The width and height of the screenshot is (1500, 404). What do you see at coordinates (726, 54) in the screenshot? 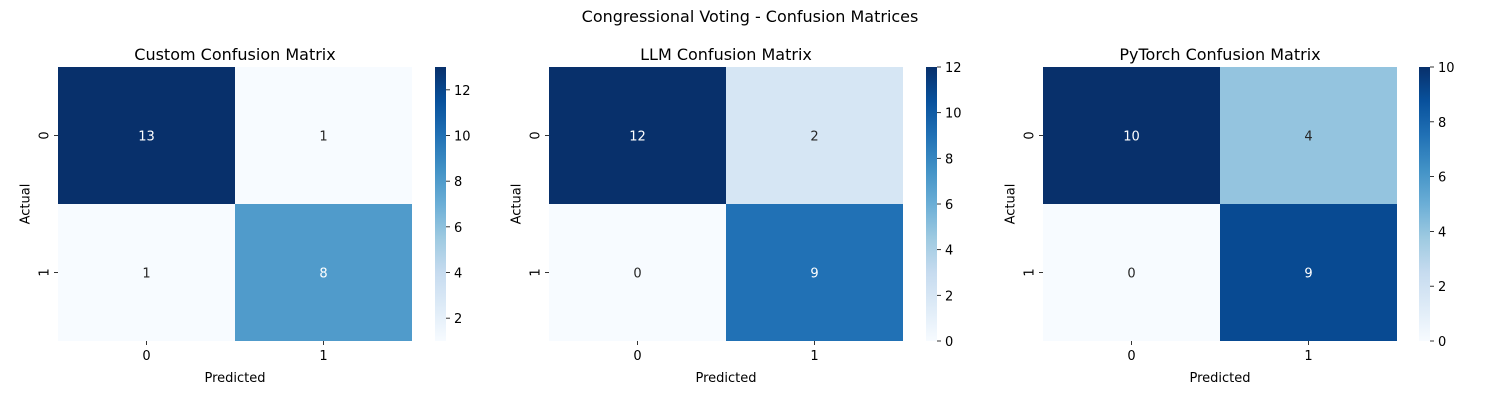
I see `panel-title: LLM Confusion Matrix` at bounding box center [726, 54].